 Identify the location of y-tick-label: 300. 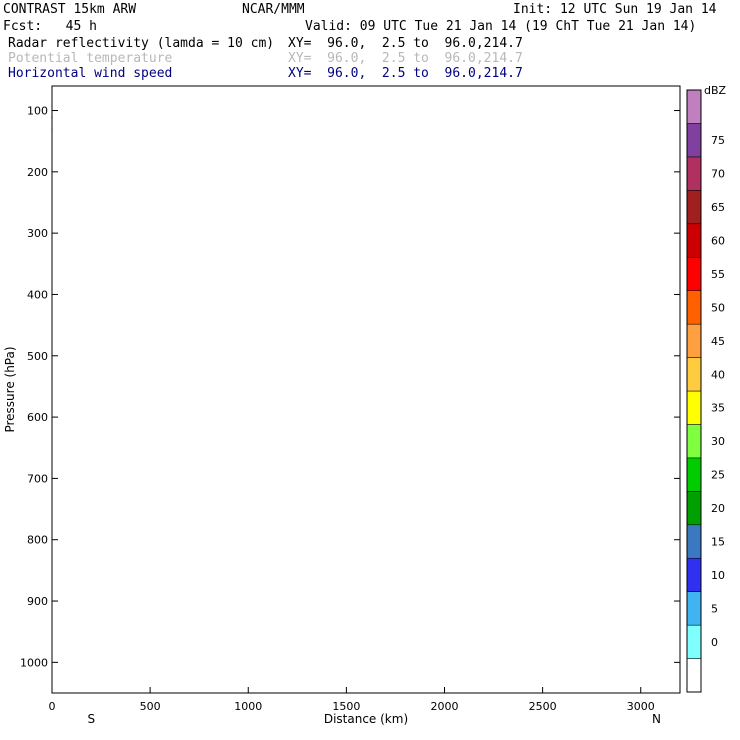
(37, 233).